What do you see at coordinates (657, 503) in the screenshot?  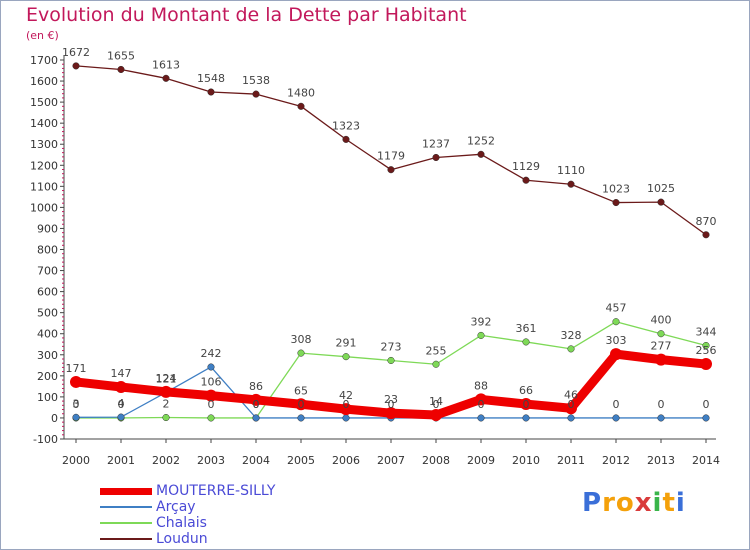 I see `logo-letter: i` at bounding box center [657, 503].